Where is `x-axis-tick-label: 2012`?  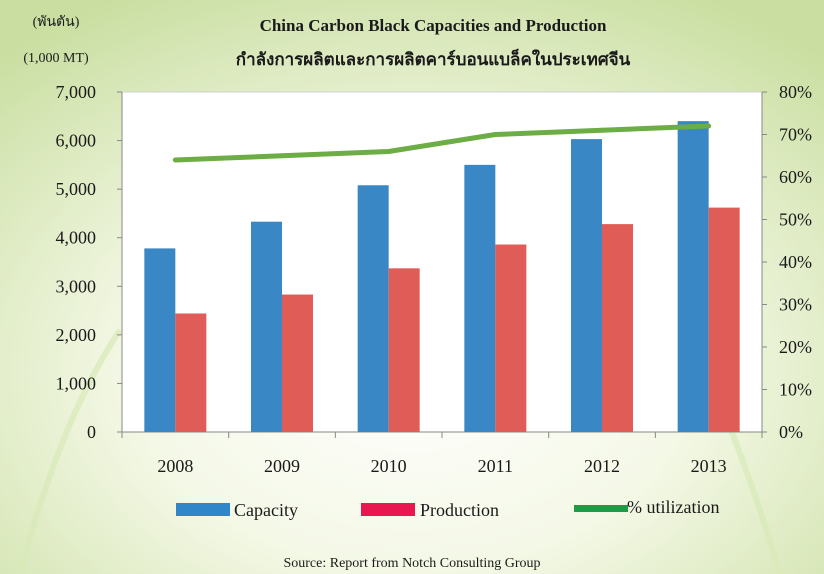
x-axis-tick-label: 2012 is located at coordinates (602, 466).